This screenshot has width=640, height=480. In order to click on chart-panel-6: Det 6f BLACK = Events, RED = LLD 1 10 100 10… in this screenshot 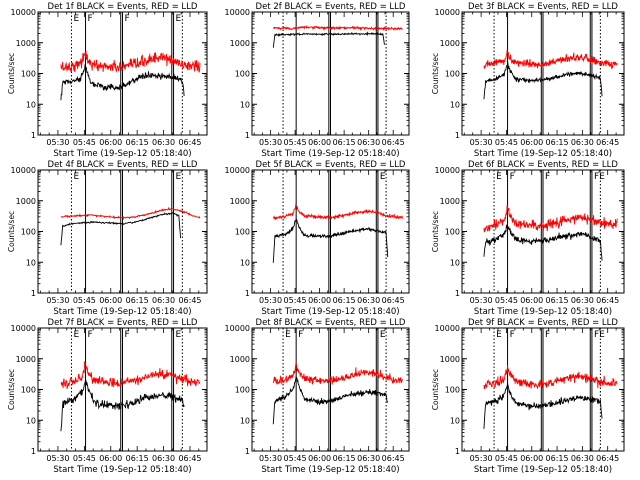, I will do `click(528, 238)`.